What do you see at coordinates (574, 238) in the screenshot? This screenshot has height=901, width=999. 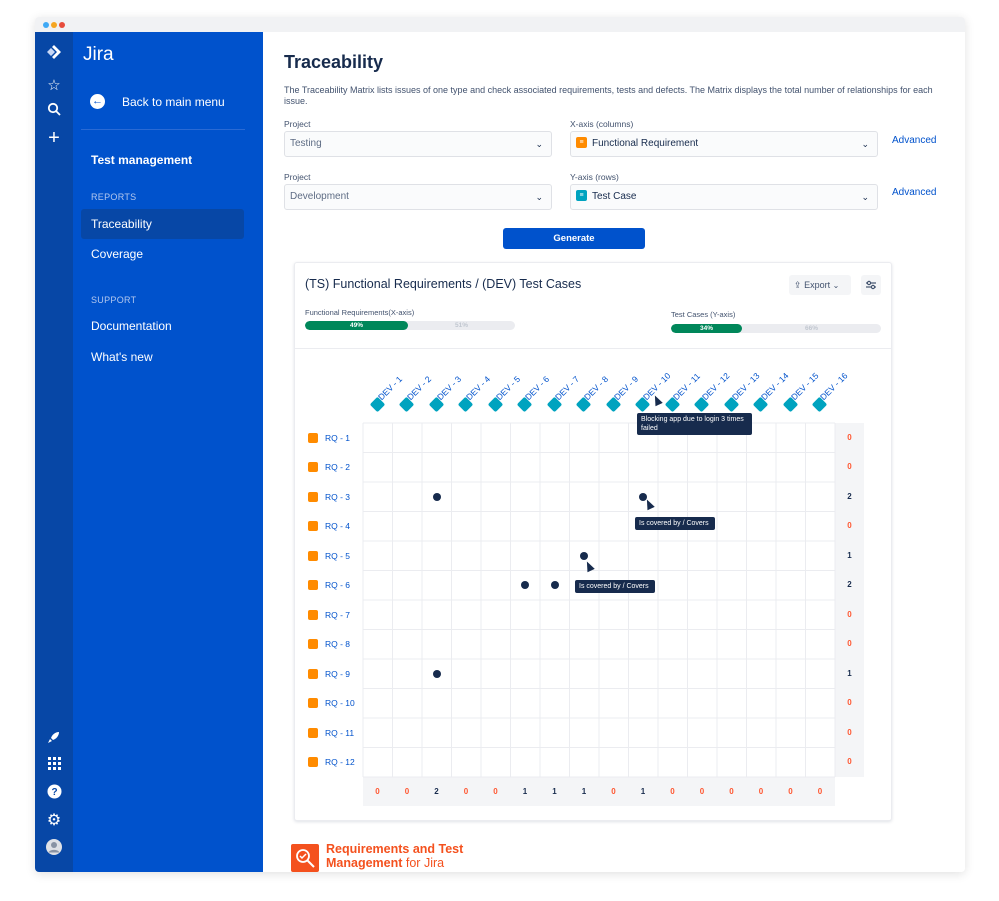 I see `generate-button: Generate` at bounding box center [574, 238].